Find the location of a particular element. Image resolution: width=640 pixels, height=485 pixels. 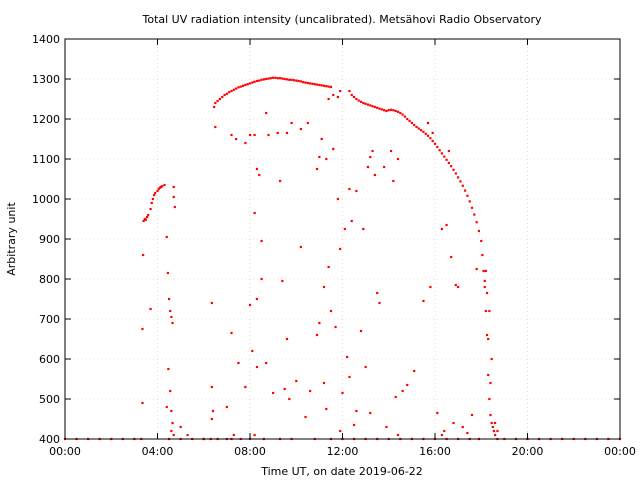

y-tick-label: 800 is located at coordinates (49, 279).